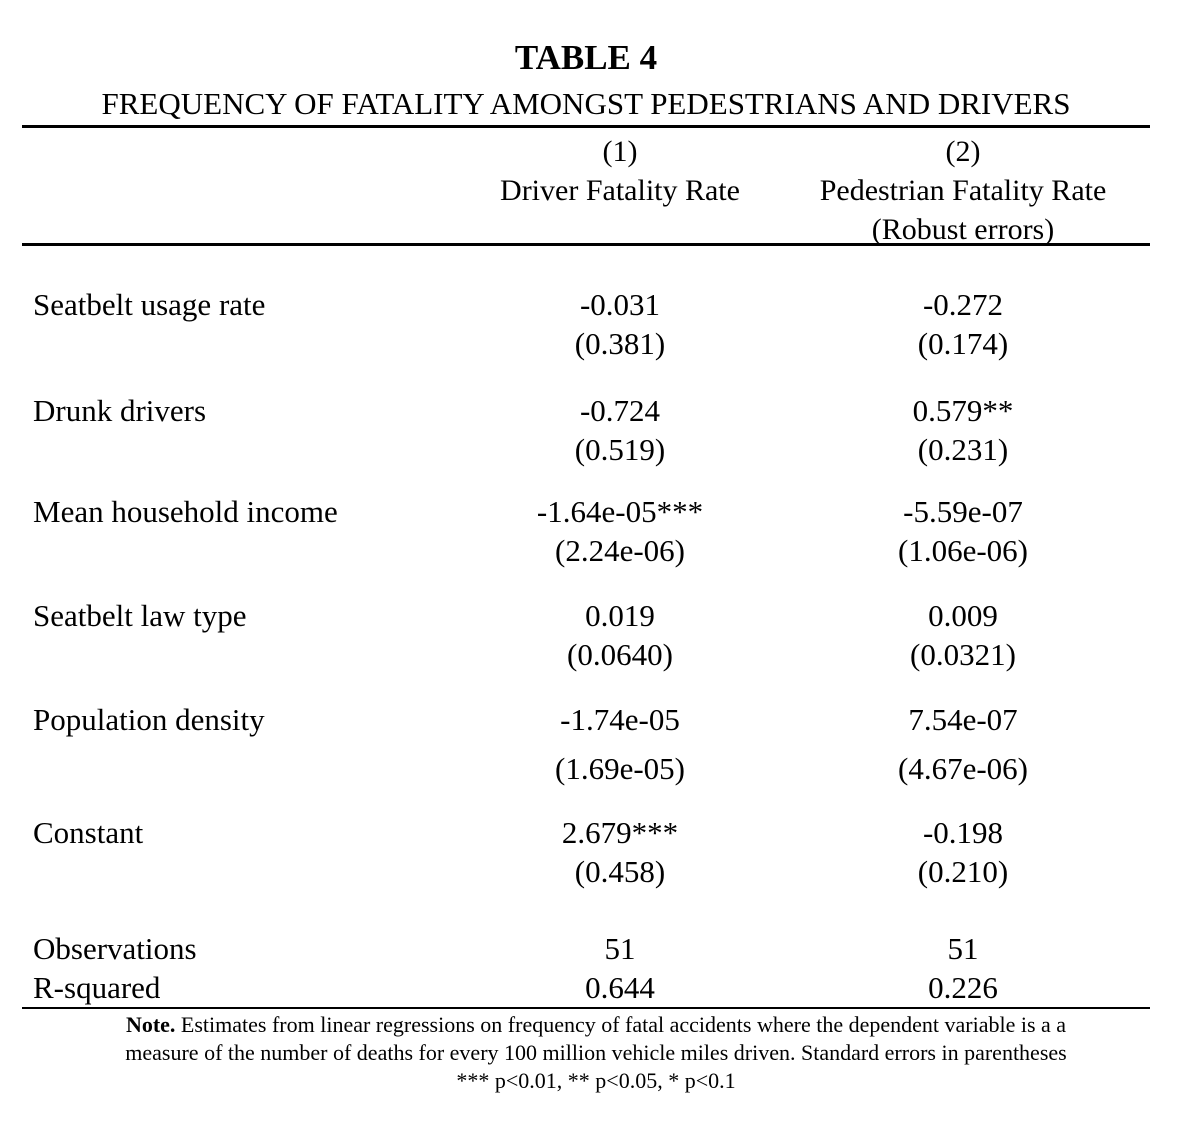  Describe the element at coordinates (620, 410) in the screenshot. I see `coefficient: -0.724` at that location.